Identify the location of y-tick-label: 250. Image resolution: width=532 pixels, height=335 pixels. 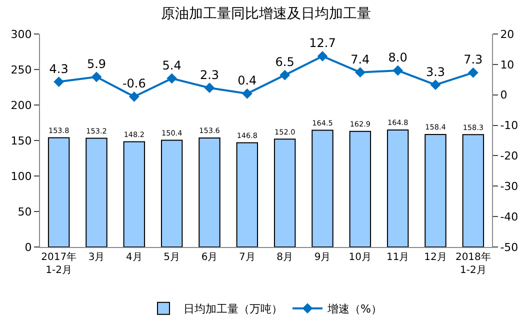
(21, 69).